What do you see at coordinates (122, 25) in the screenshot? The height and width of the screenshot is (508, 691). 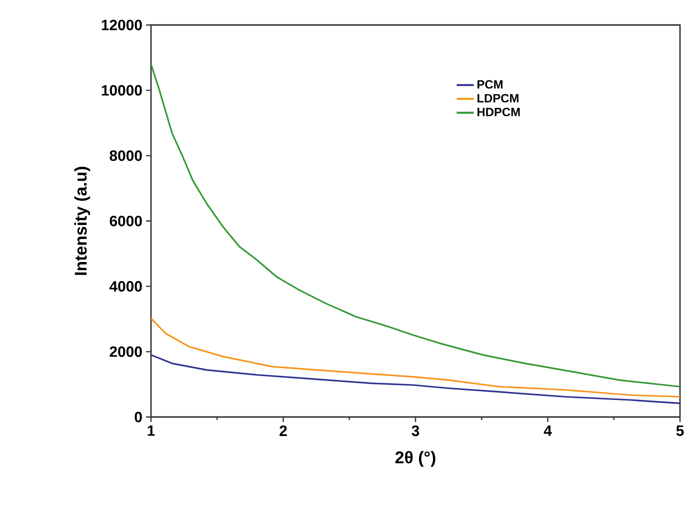 I see `y-tick-label: 12000` at bounding box center [122, 25].